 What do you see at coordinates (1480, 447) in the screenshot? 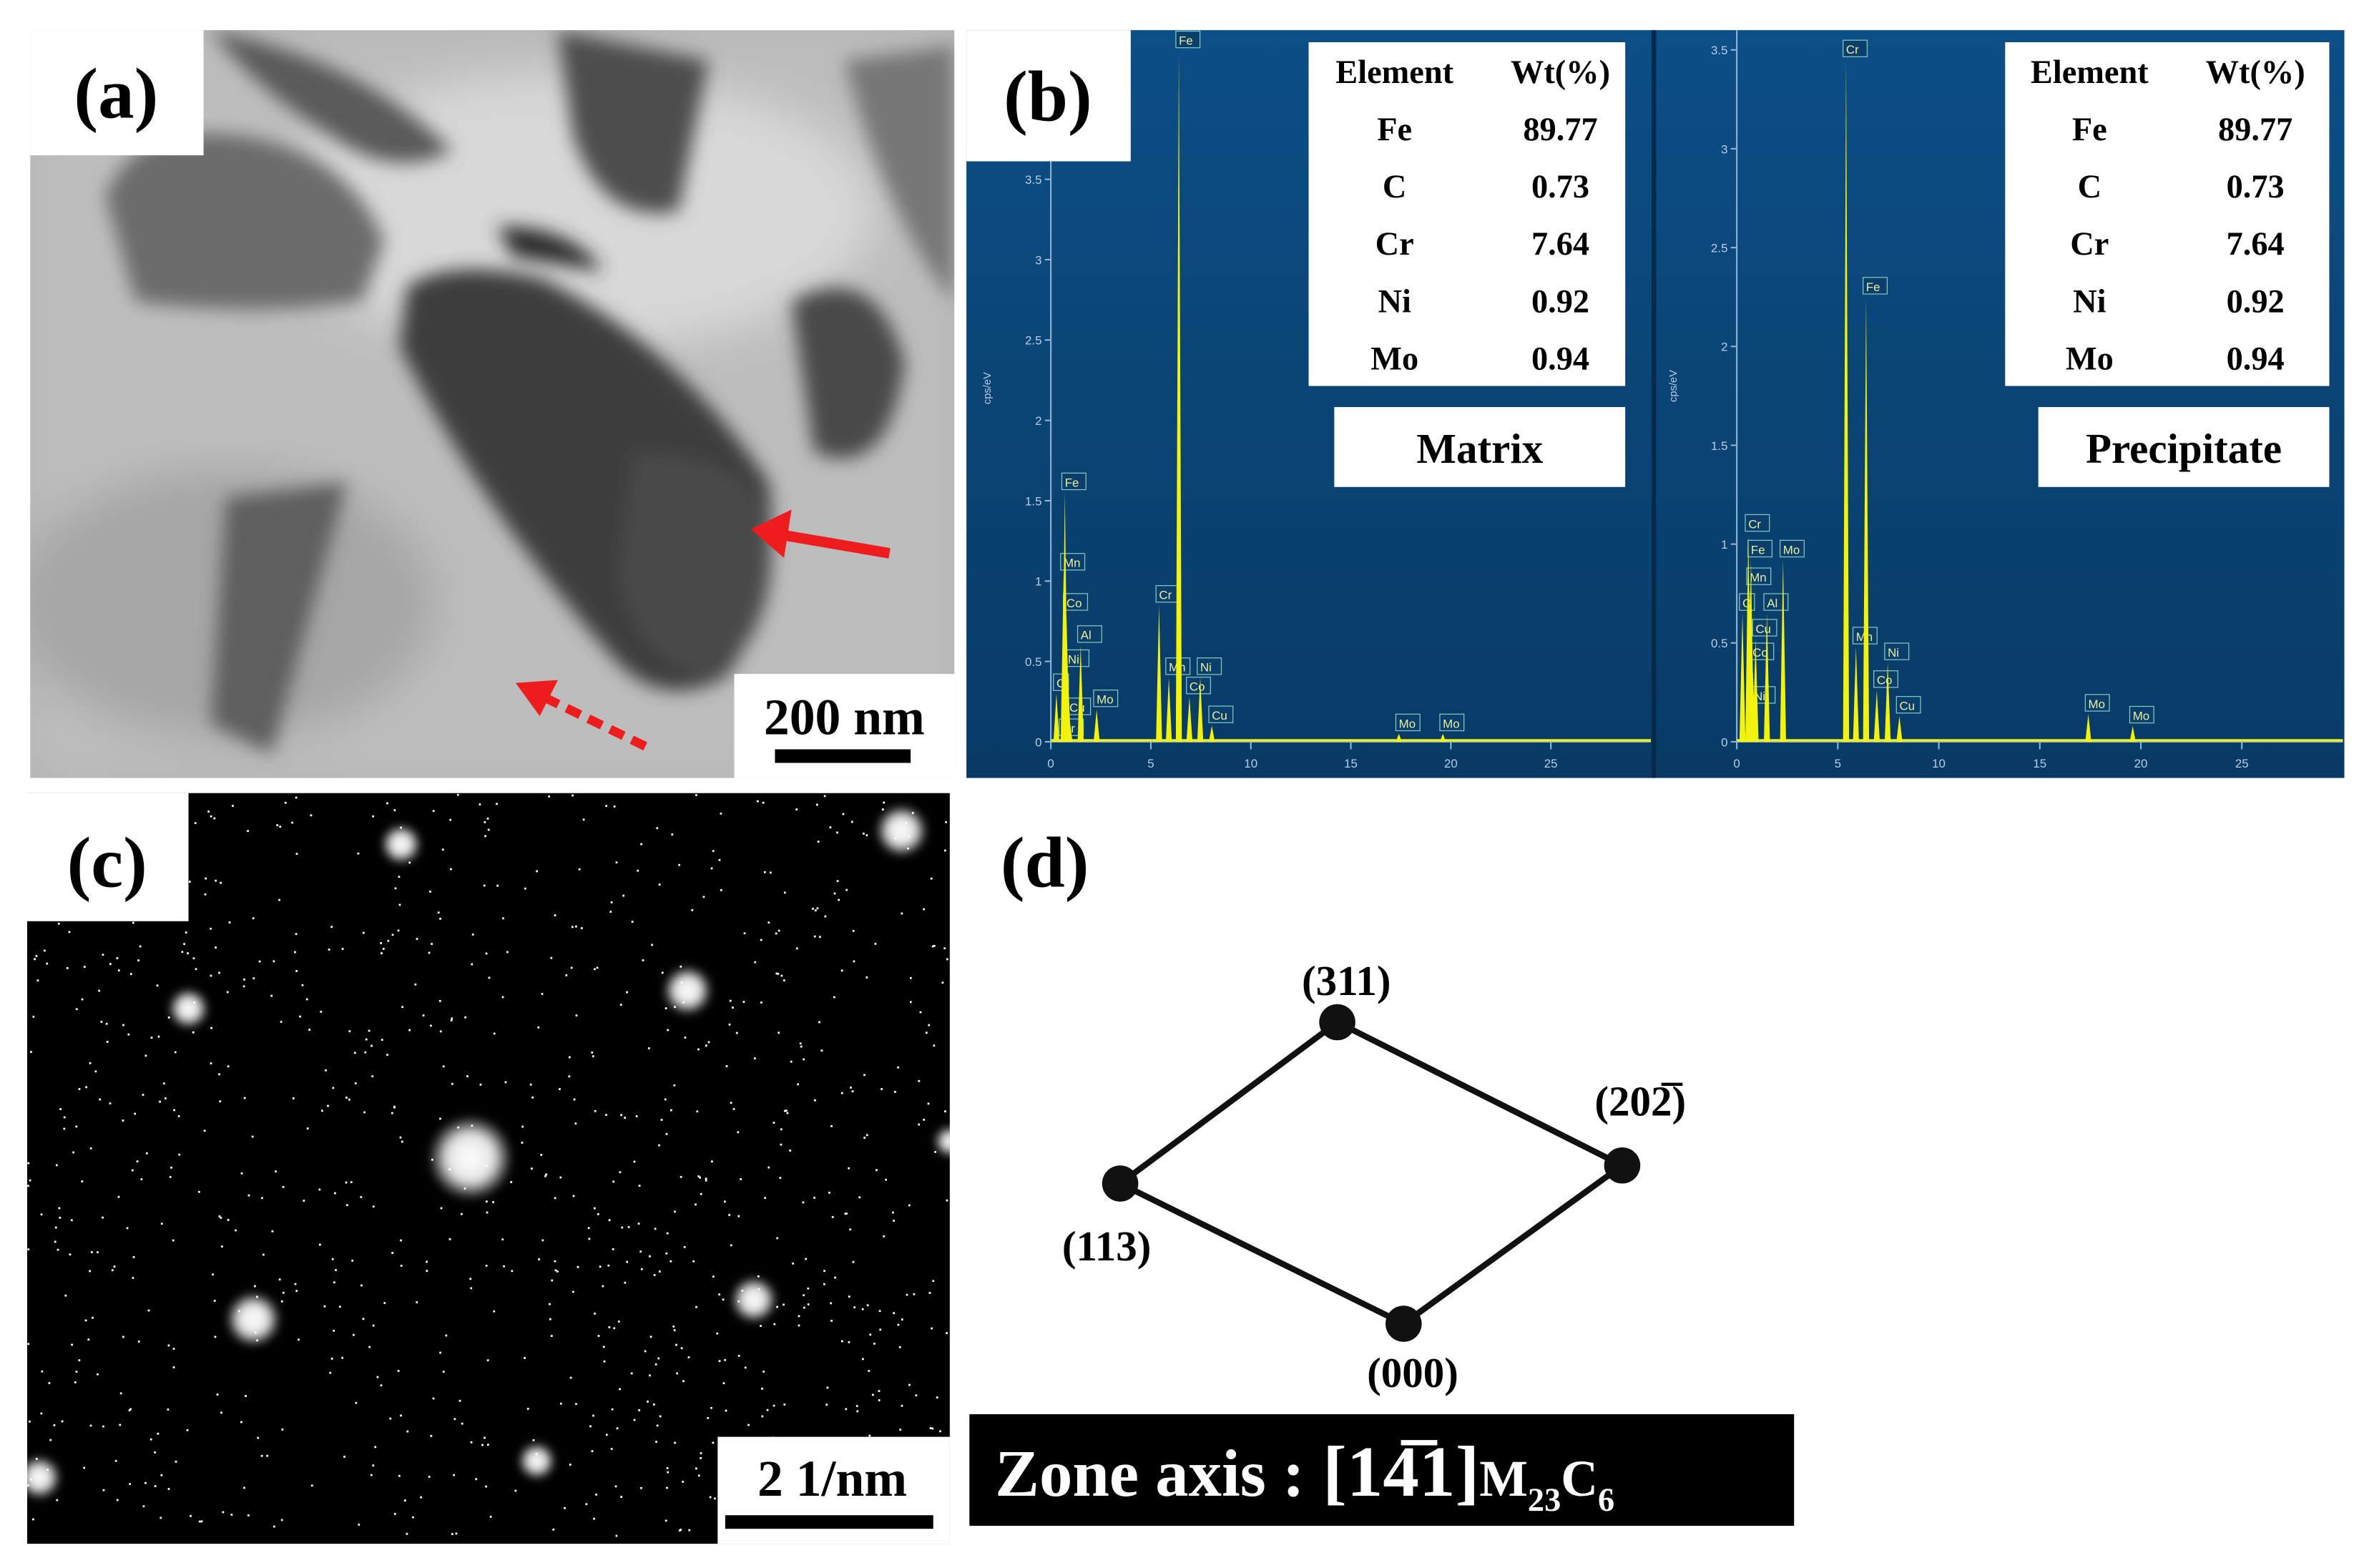
I see `spectrum-name-box` at bounding box center [1480, 447].